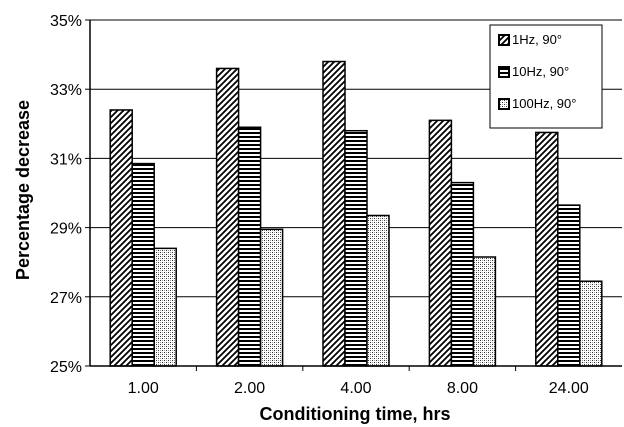 The image size is (624, 427). I want to click on x-tick-label: 2.00, so click(249, 388).